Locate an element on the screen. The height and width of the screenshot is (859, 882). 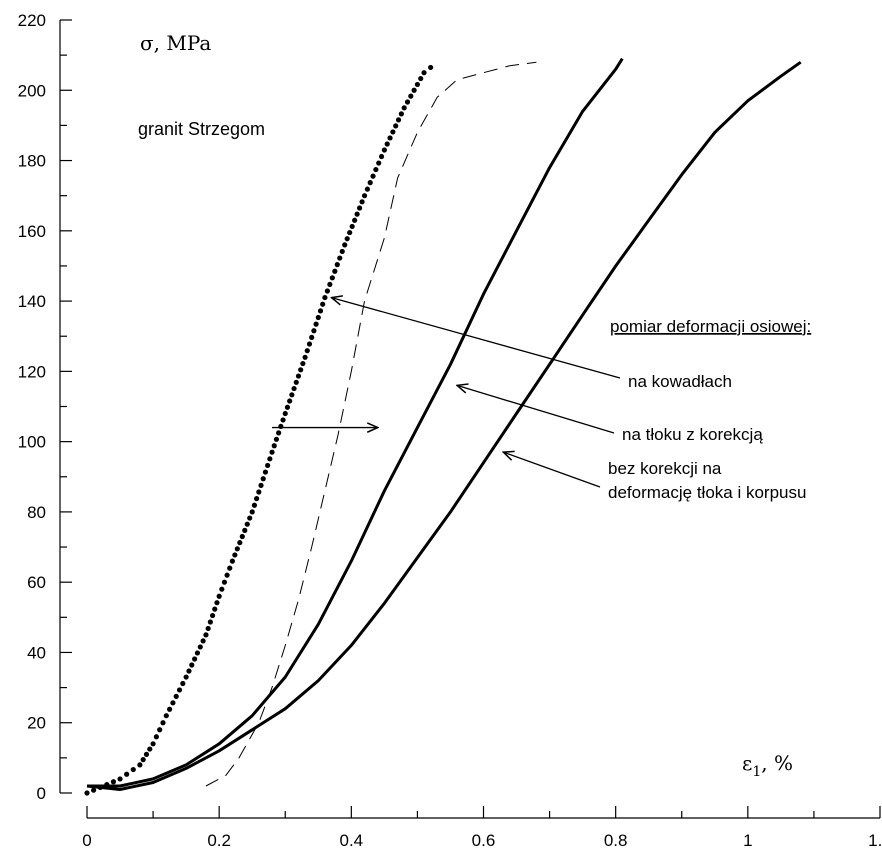
y-tick-label: 180 is located at coordinates (32, 161).